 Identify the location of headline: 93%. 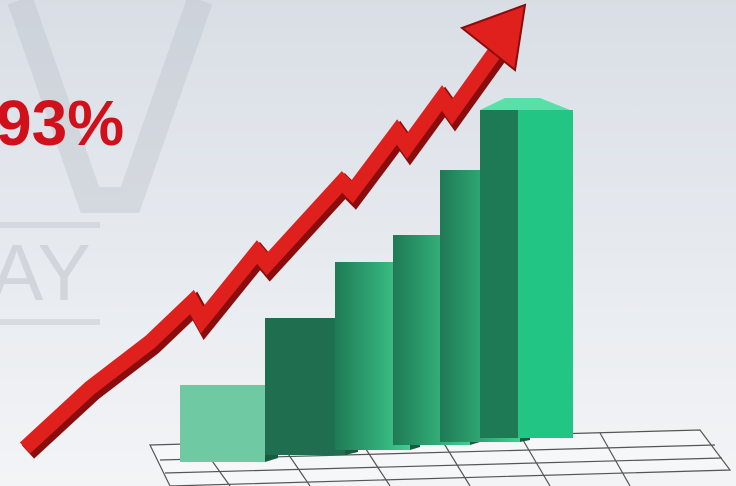
(62, 123).